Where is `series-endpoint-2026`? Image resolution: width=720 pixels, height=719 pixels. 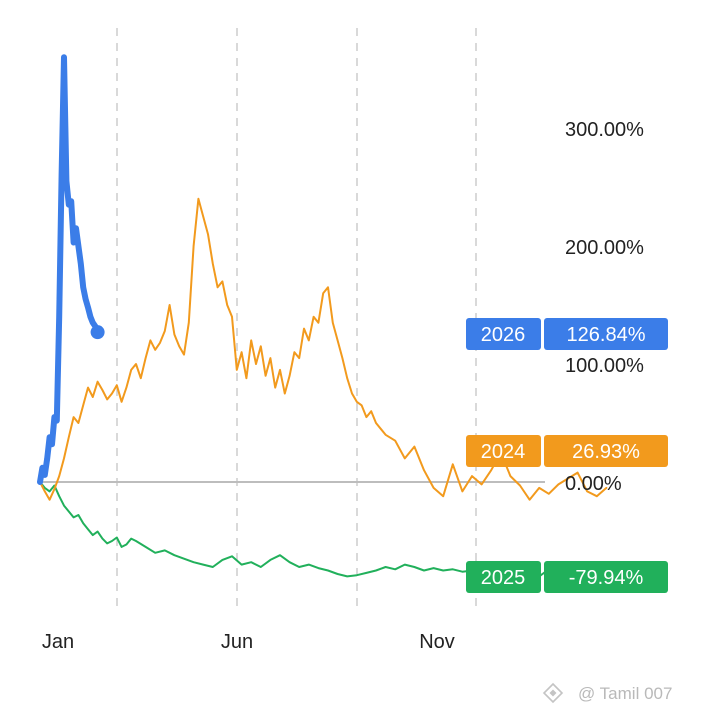
series-endpoint-2026 is located at coordinates (97, 332).